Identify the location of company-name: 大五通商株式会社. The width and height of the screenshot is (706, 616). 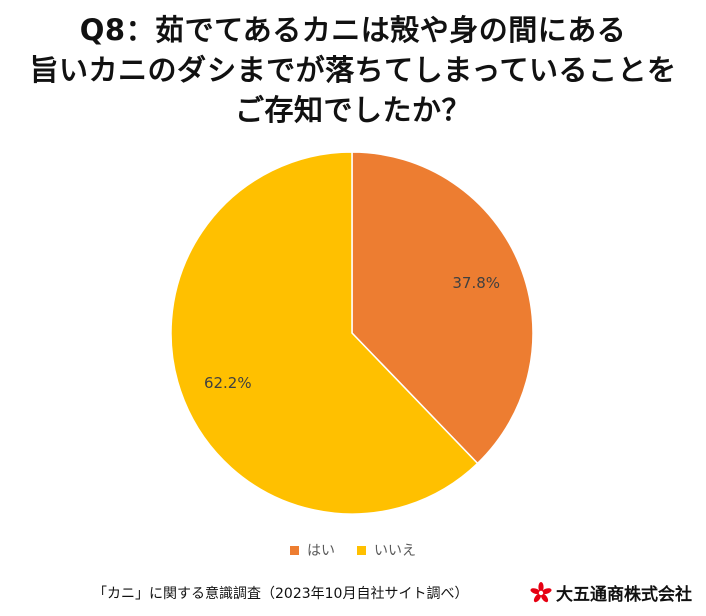
(624, 595).